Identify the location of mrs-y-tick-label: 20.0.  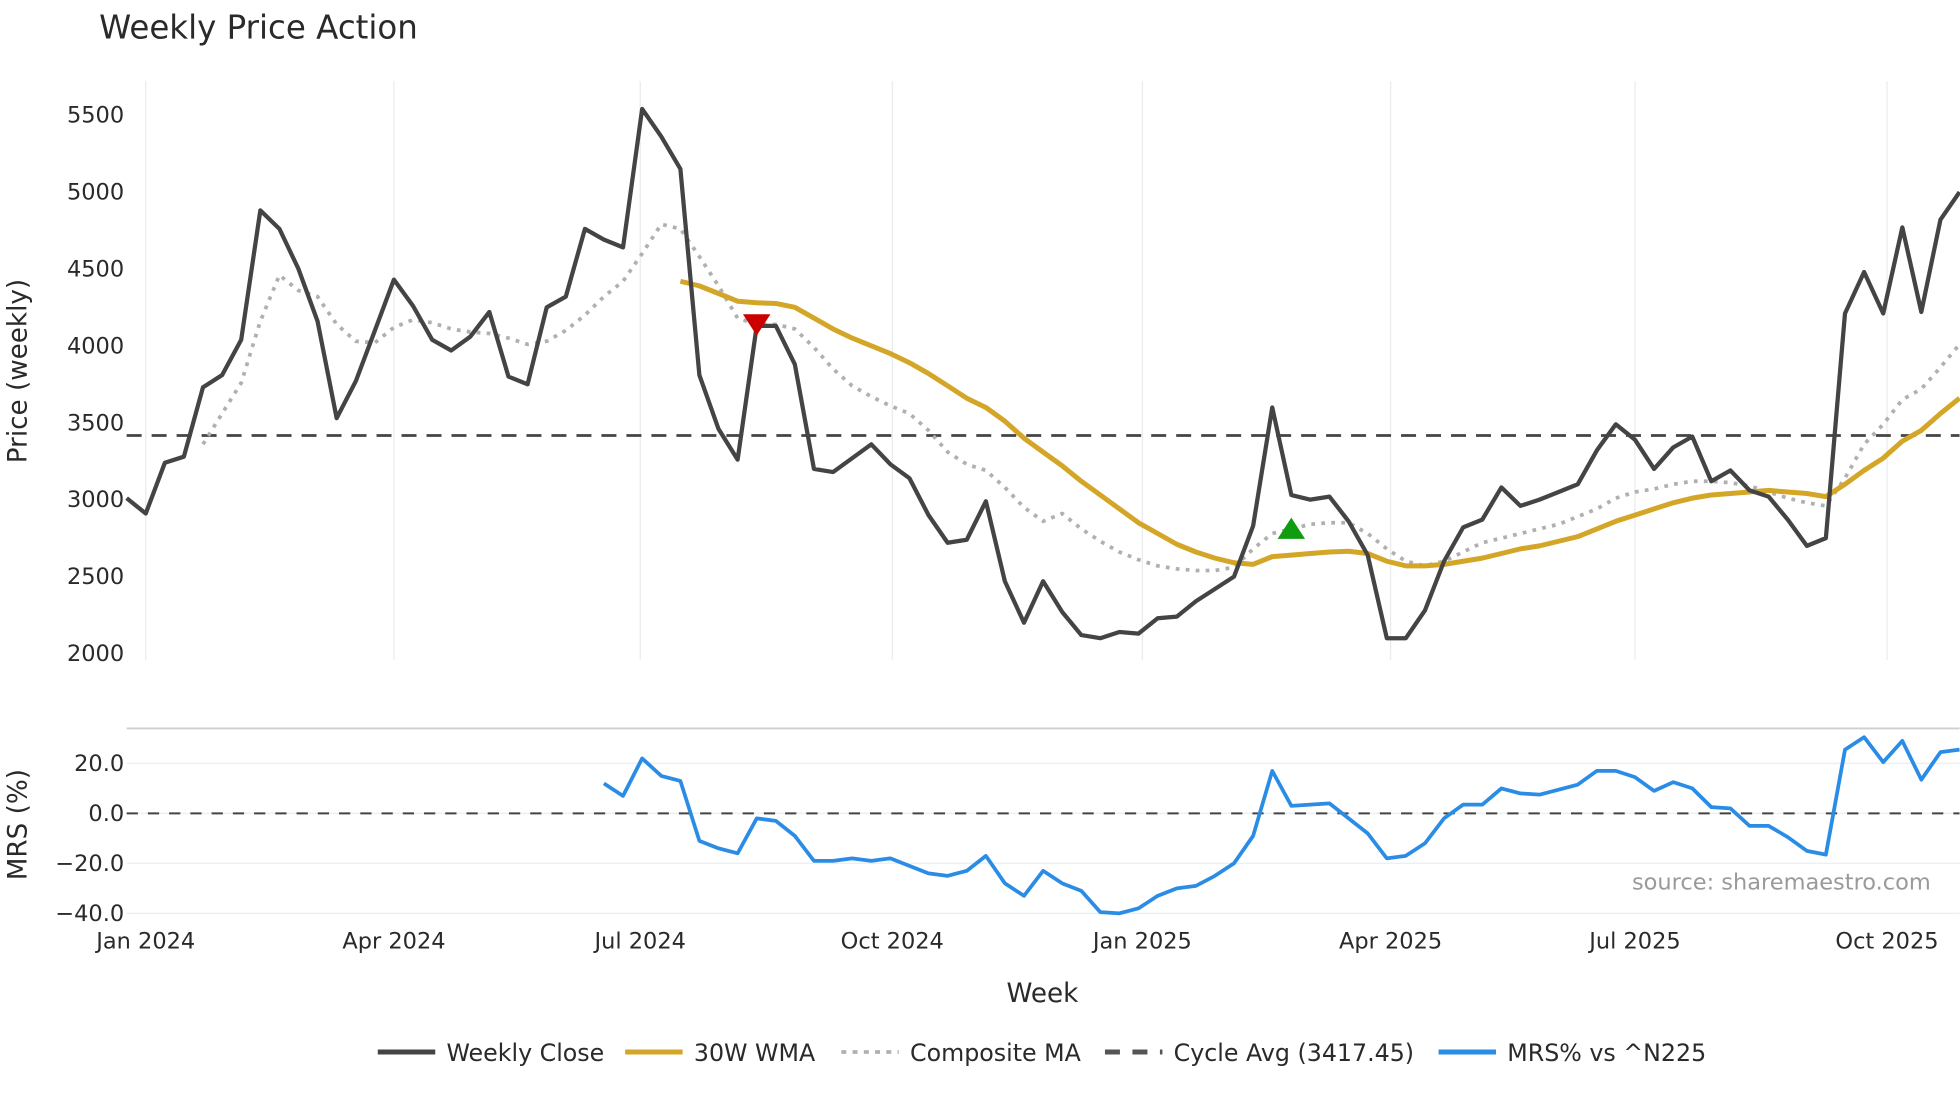
(99, 764).